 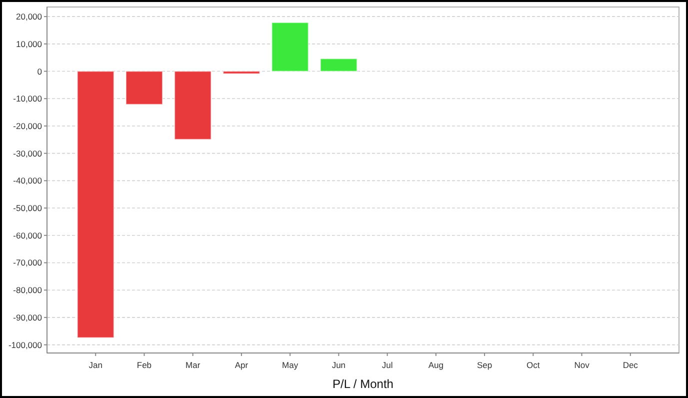 What do you see at coordinates (436, 365) in the screenshot?
I see `x-tick-label: Aug` at bounding box center [436, 365].